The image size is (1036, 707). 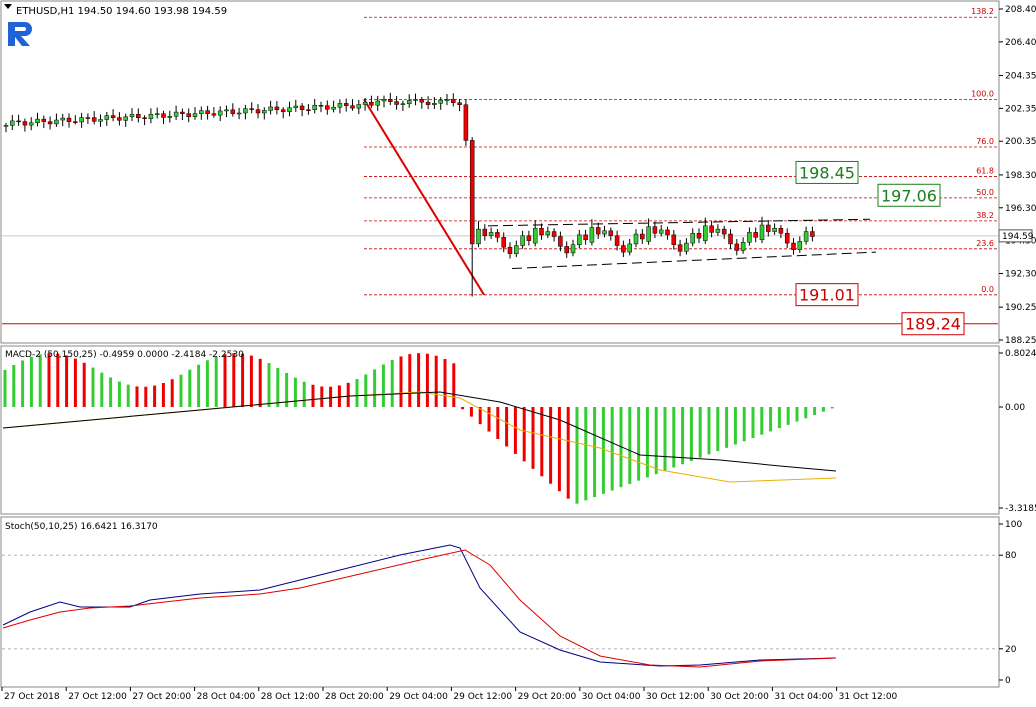 I want to click on dropdown-triangle-icon, so click(x=8, y=6).